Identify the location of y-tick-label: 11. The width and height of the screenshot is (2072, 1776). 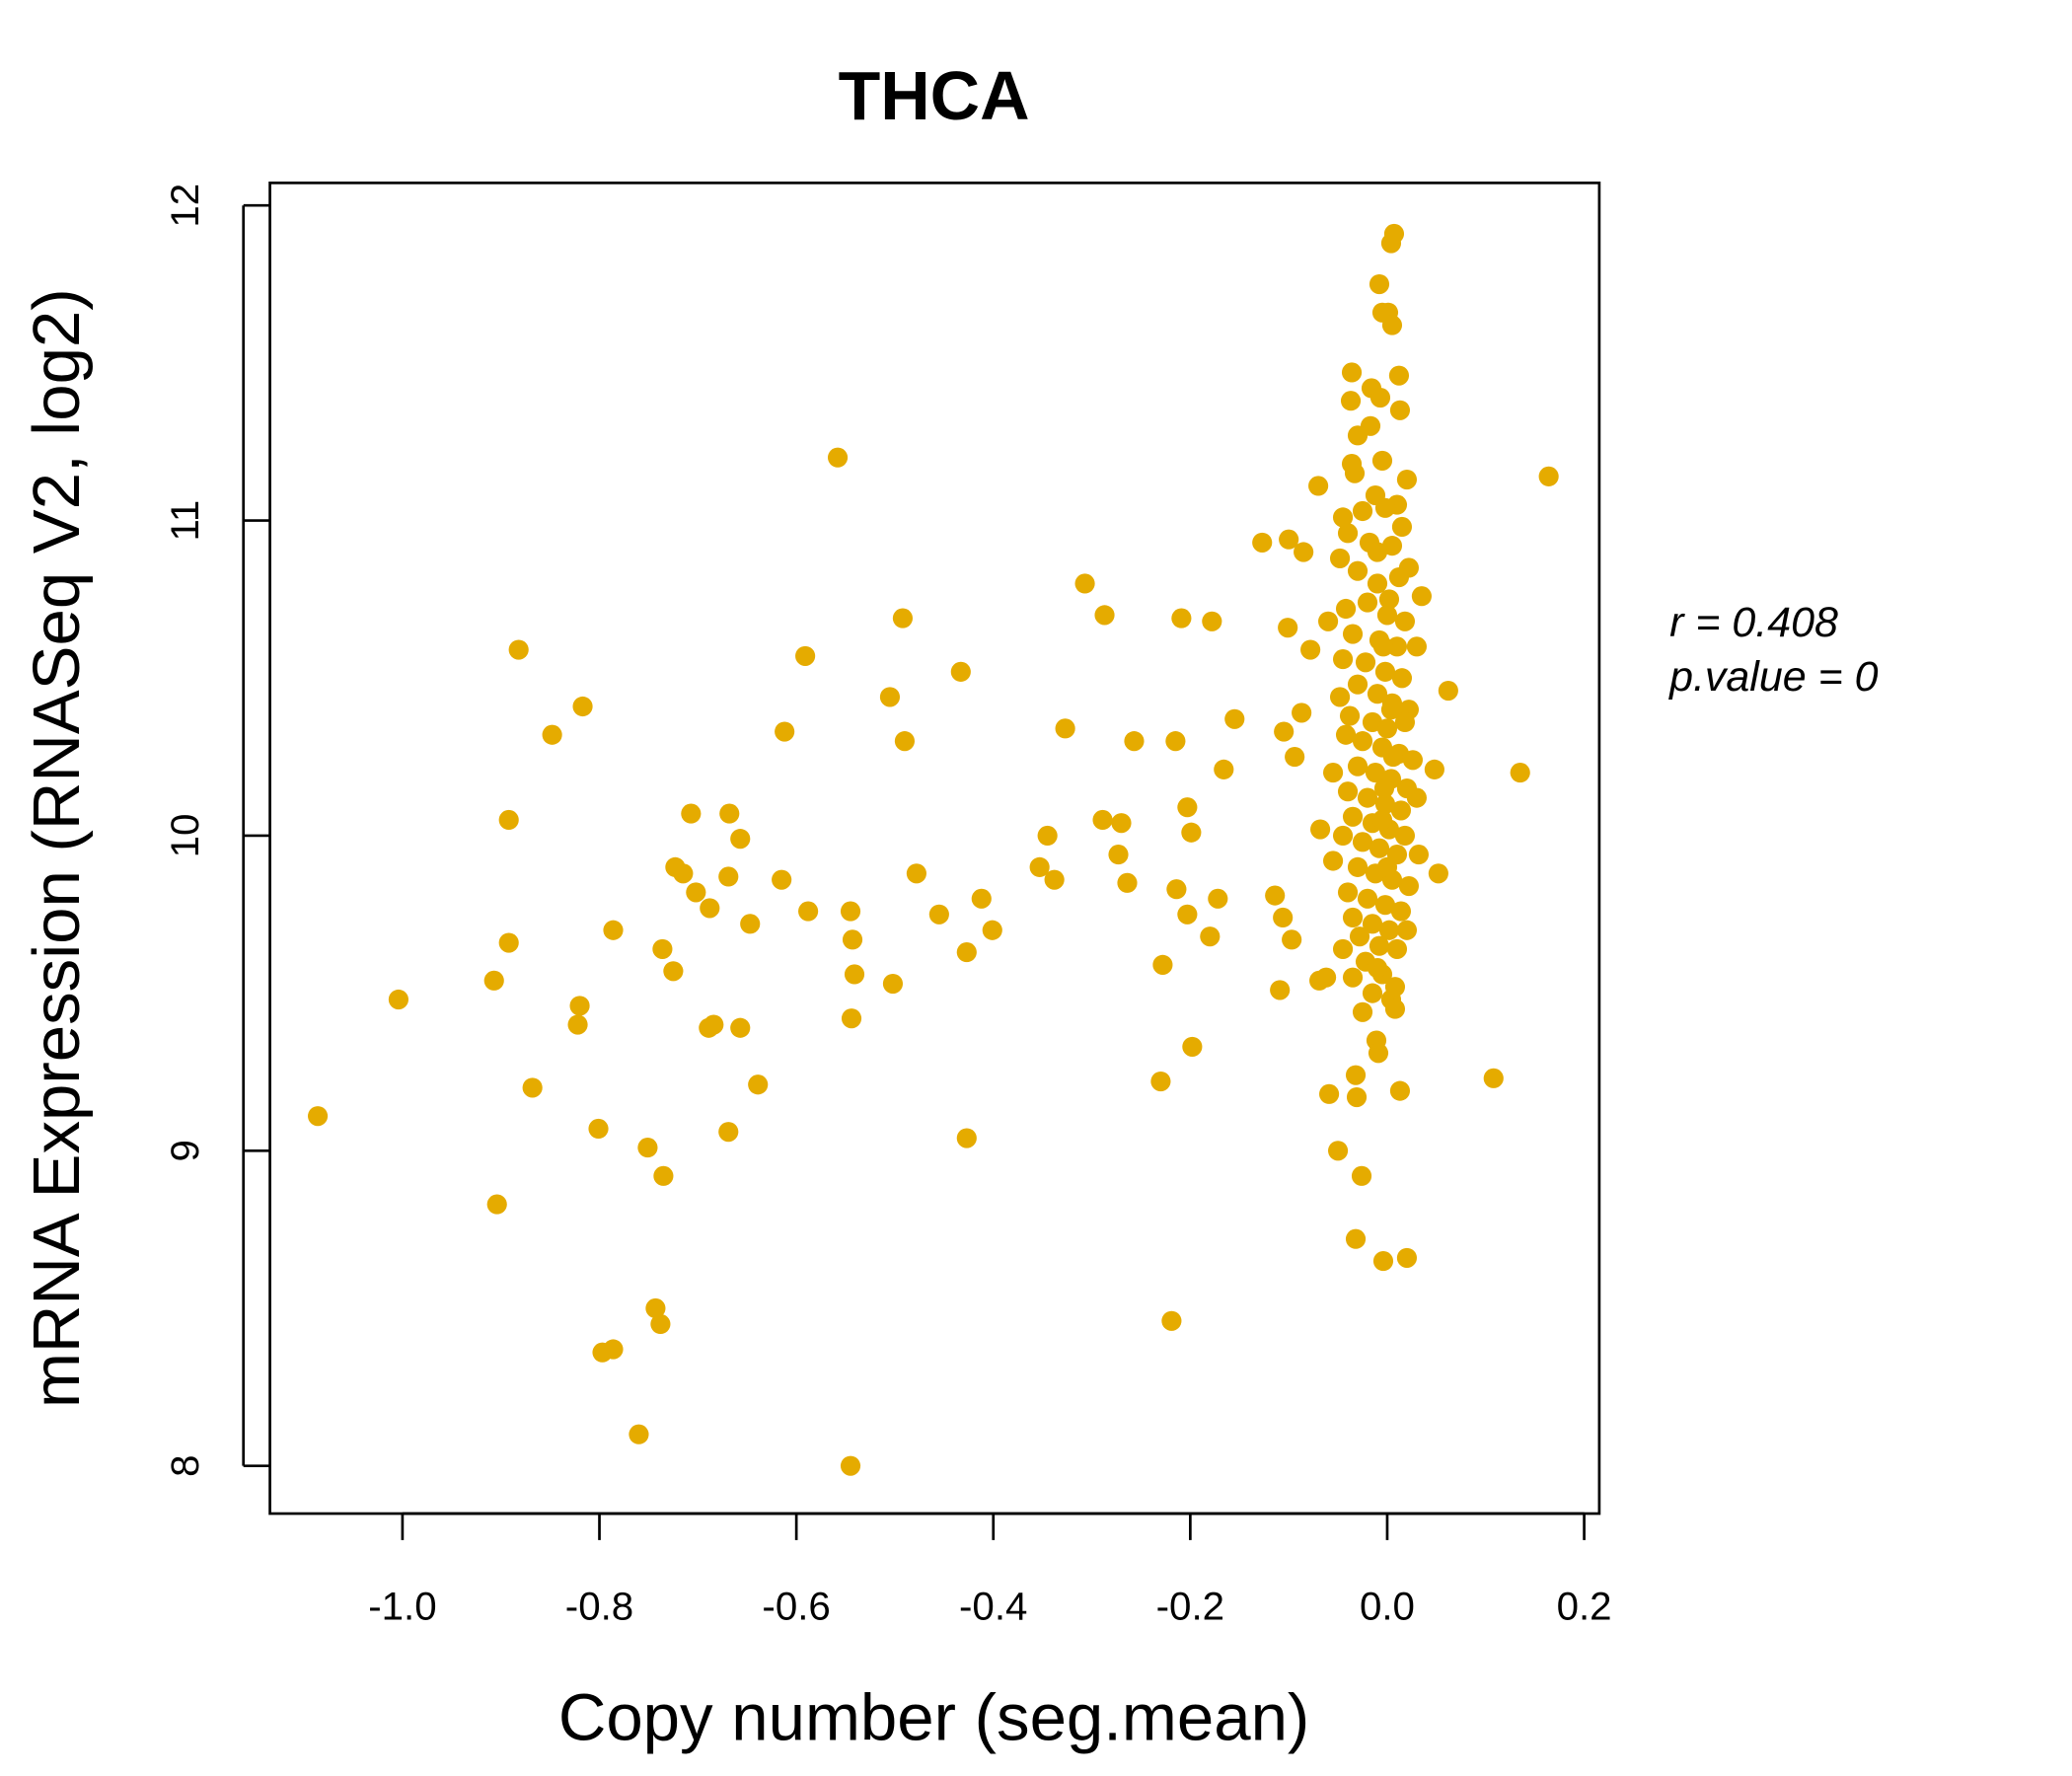
(185, 521).